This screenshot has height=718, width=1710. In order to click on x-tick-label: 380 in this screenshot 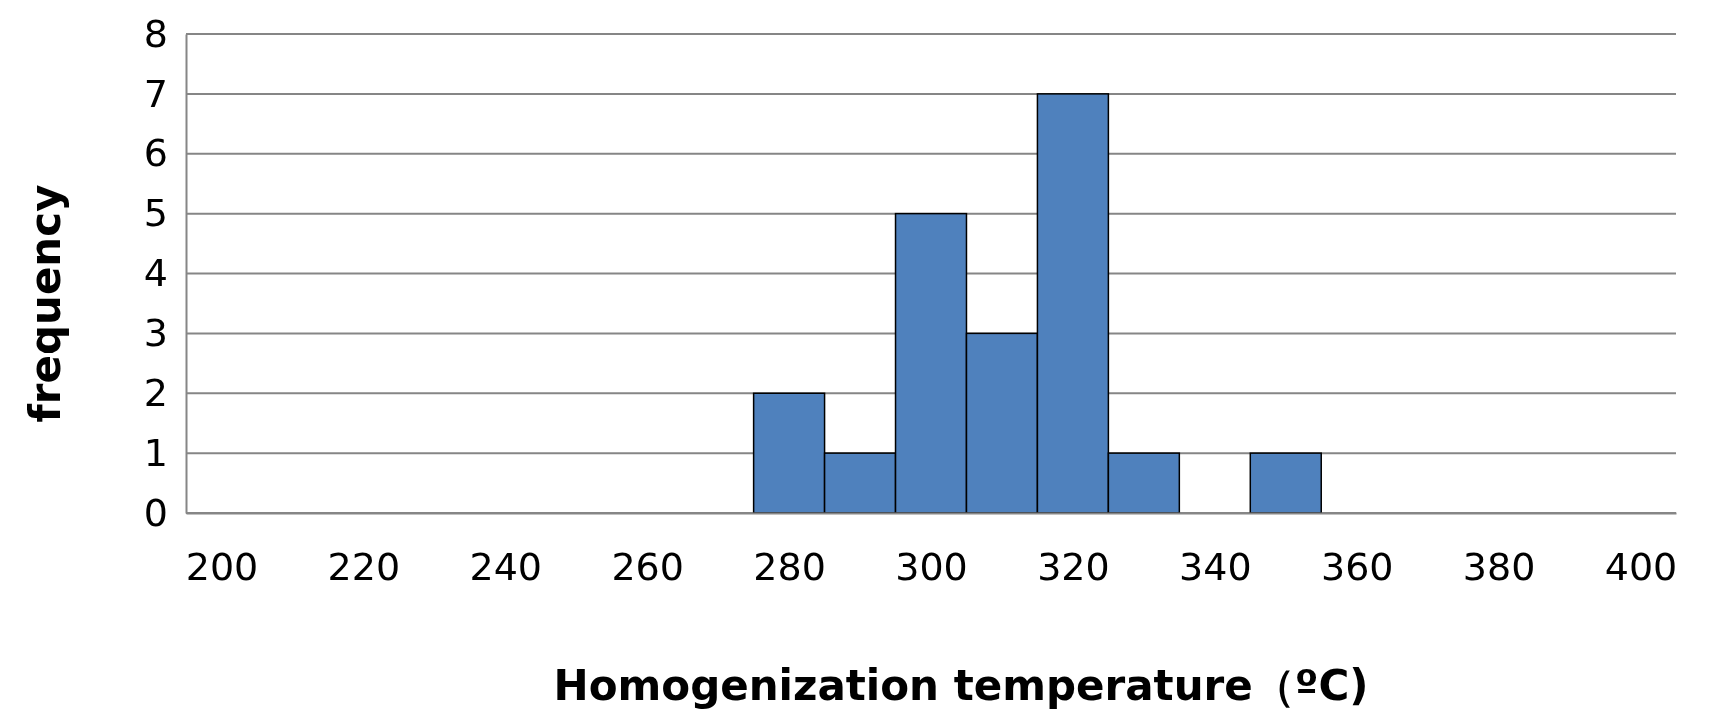, I will do `click(1499, 566)`.